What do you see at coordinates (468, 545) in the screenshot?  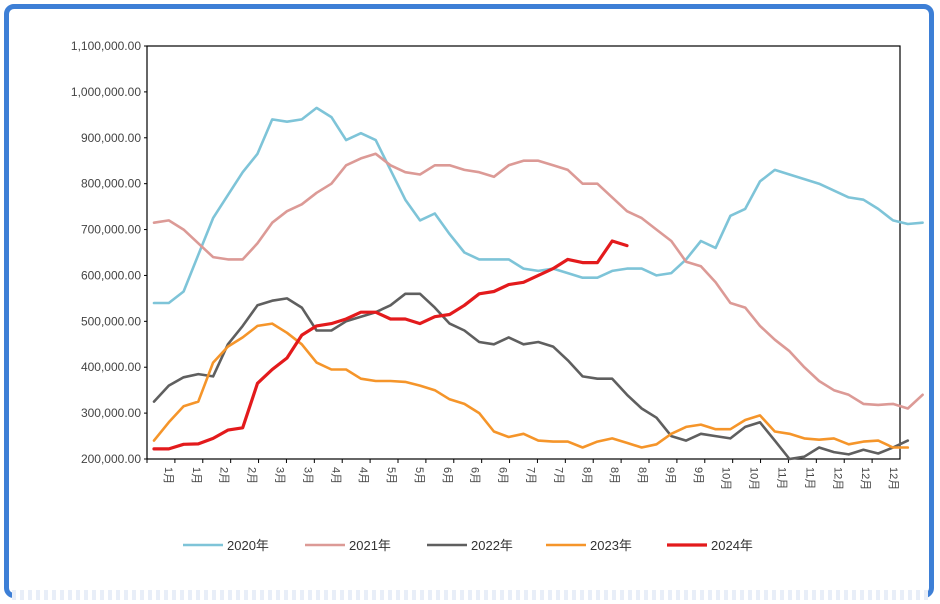 I see `legend: 2020年 2021年 2022年 2023年 2024年` at bounding box center [468, 545].